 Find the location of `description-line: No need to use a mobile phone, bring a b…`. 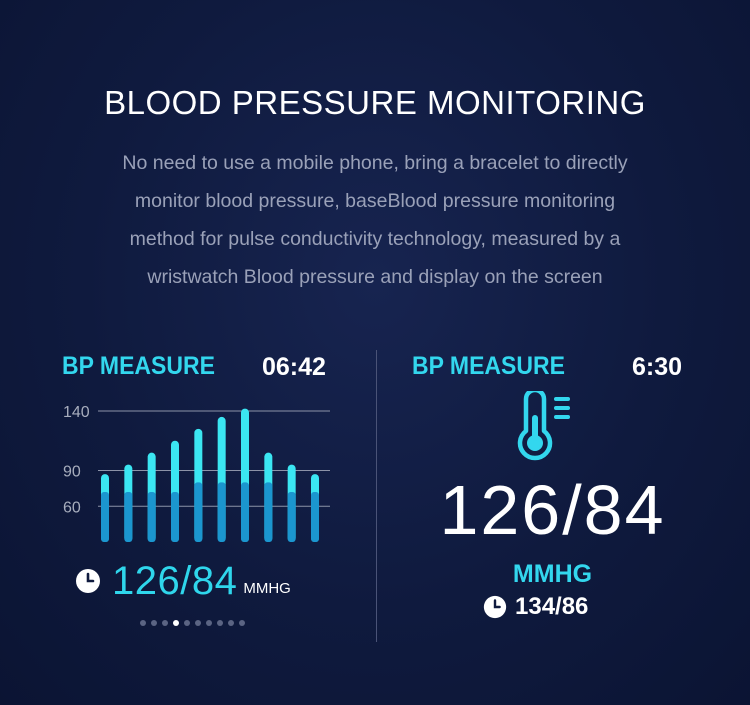

description-line: No need to use a mobile phone, bring a b… is located at coordinates (375, 163).